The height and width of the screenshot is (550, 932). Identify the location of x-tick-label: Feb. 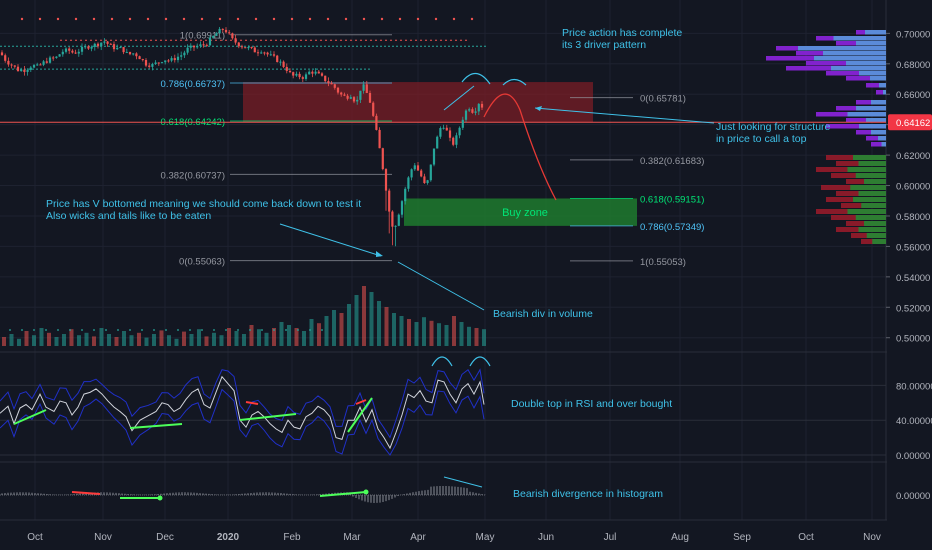
(292, 537).